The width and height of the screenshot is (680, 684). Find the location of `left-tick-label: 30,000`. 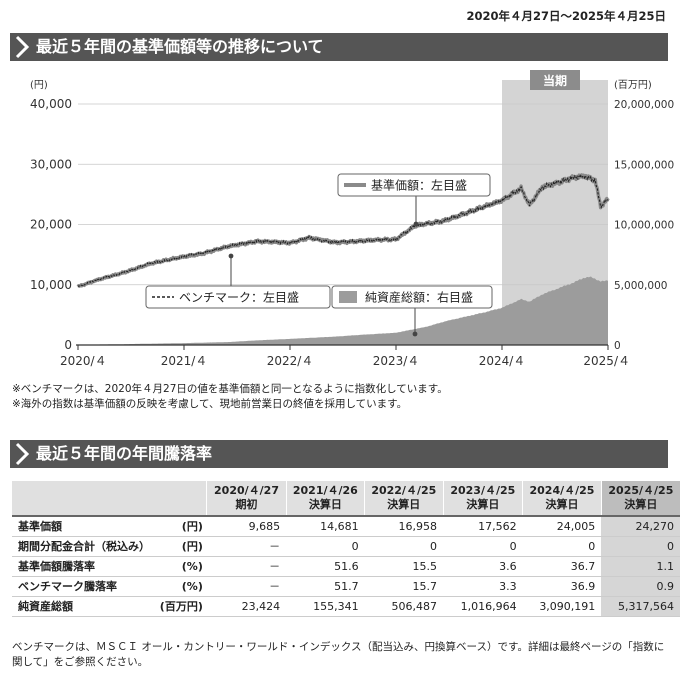

left-tick-label: 30,000 is located at coordinates (51, 164).